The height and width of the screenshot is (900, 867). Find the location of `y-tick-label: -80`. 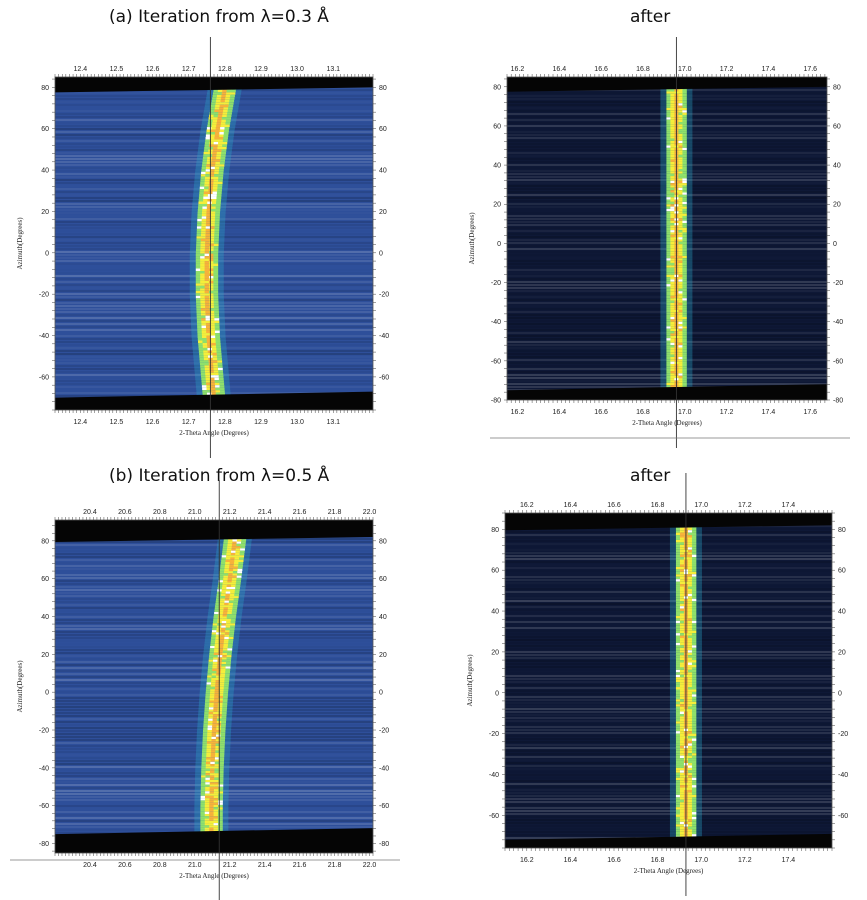

y-tick-label: -80 is located at coordinates (496, 401).